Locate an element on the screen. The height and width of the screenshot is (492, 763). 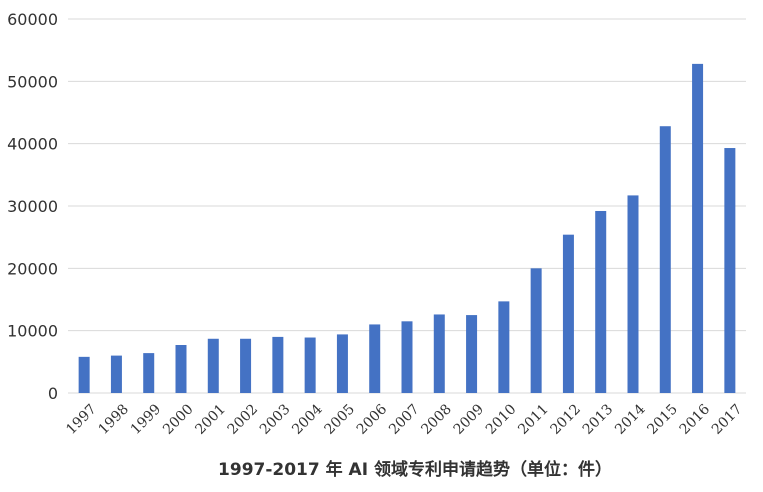
bar-2010 is located at coordinates (504, 347).